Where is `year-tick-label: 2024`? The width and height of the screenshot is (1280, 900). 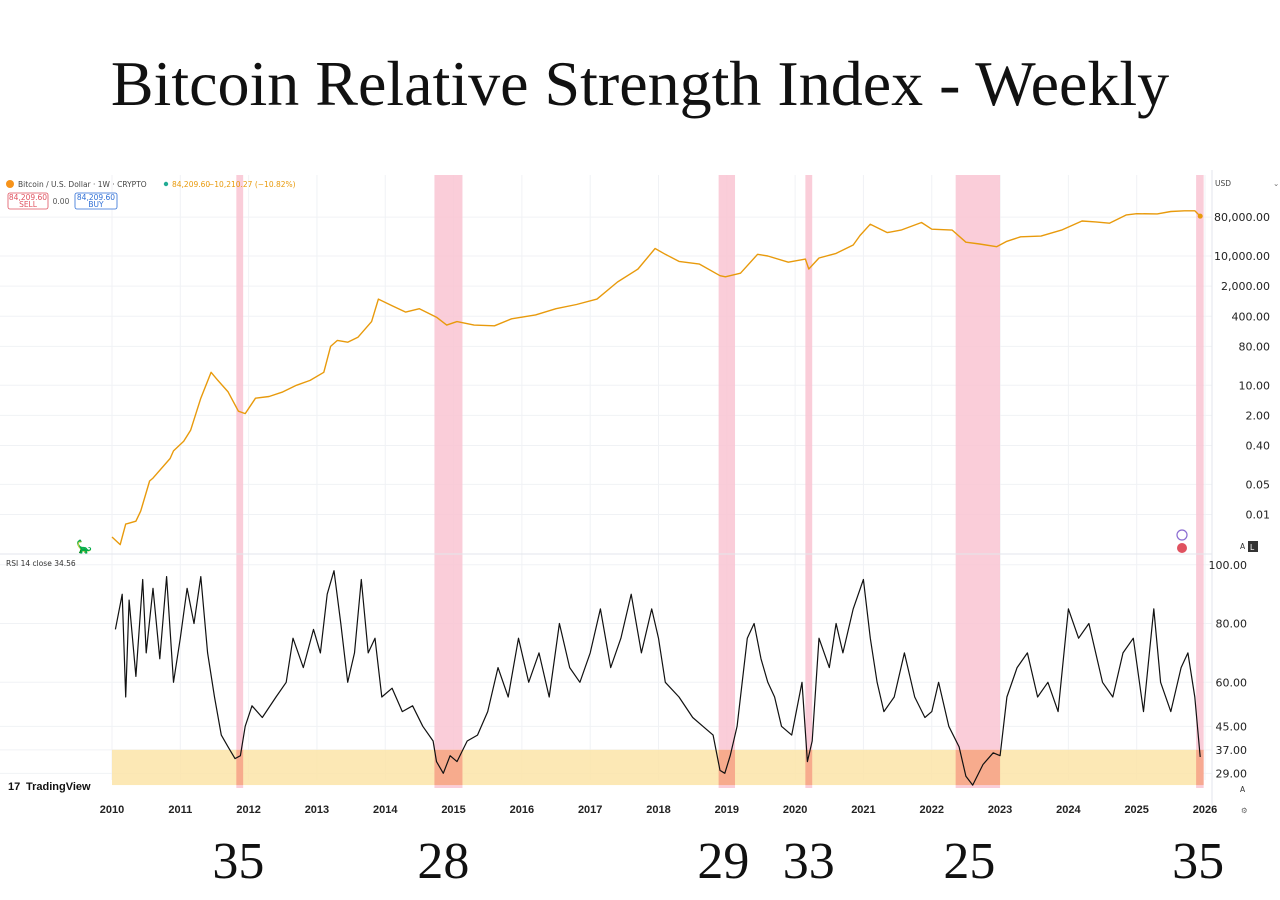 year-tick-label: 2024 is located at coordinates (1068, 810).